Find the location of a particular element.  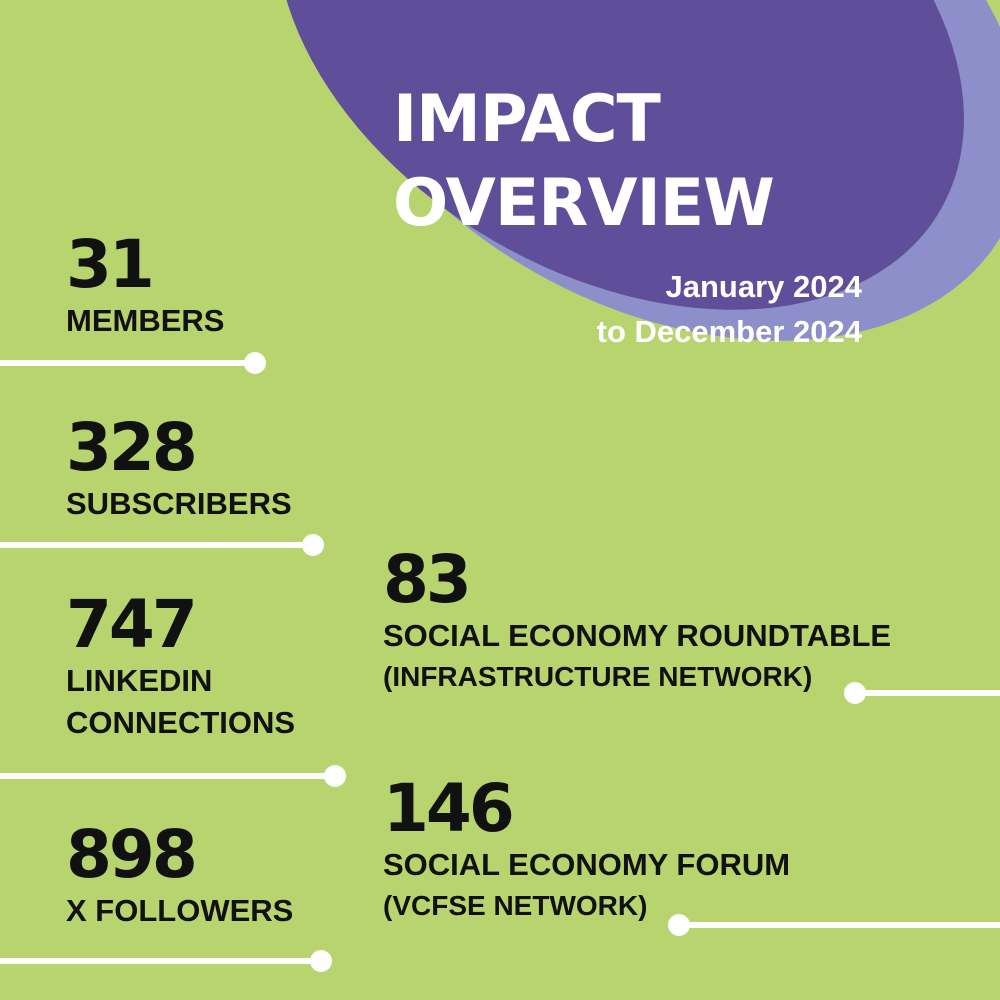

stat-sublabel: (INFRASTRUCTURE NETWORK) is located at coordinates (598, 676).